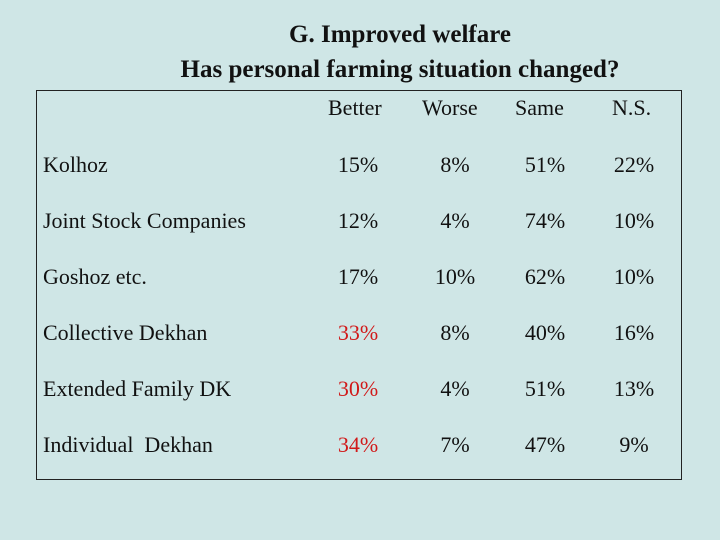  What do you see at coordinates (455, 276) in the screenshot?
I see `value-worse: 10%` at bounding box center [455, 276].